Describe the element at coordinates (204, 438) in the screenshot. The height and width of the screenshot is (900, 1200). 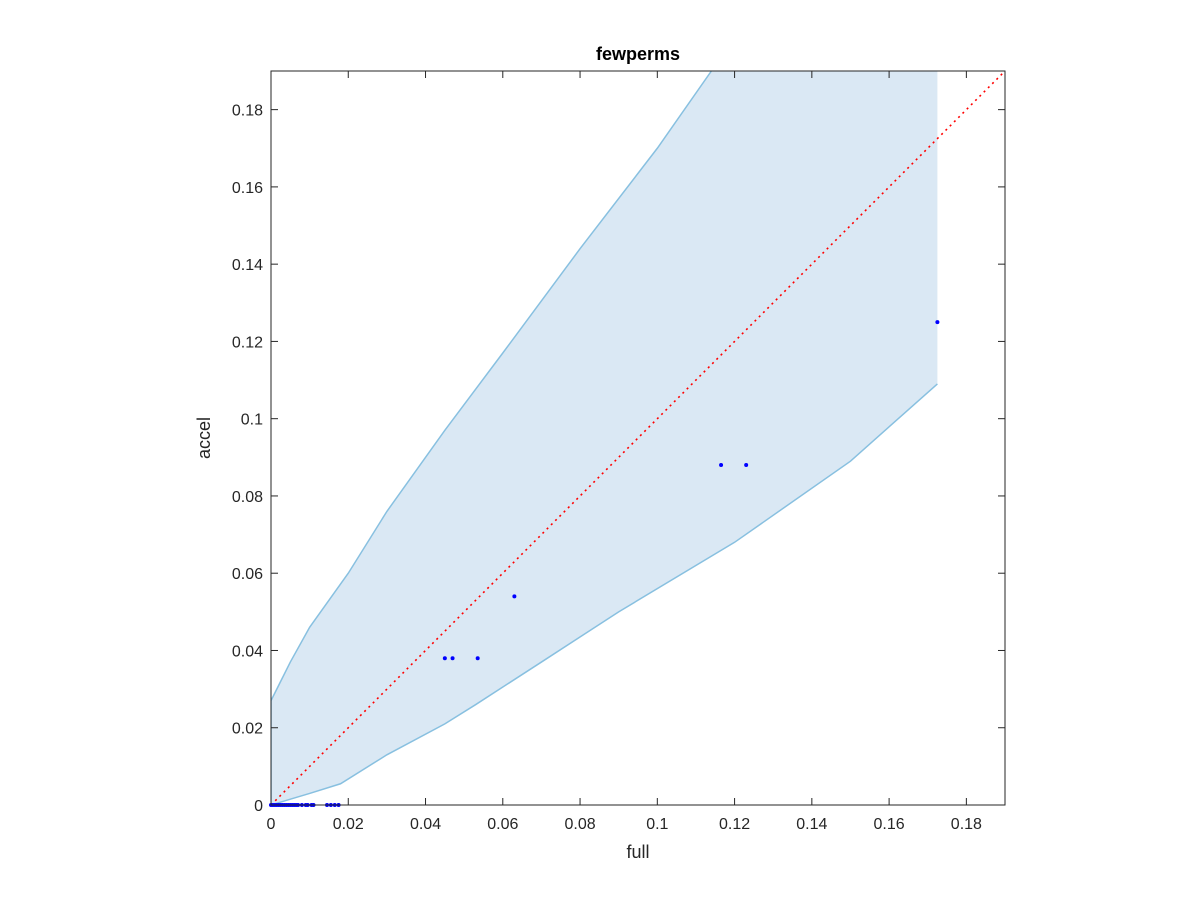
I see `y-axis-label: accel` at that location.